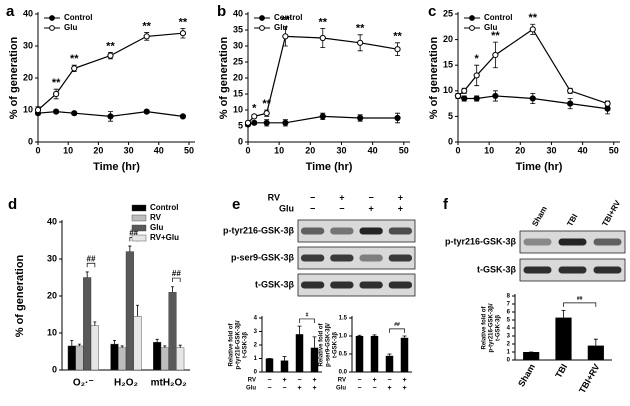 The height and width of the screenshot is (406, 630). I want to click on bracket, so click(91, 265).